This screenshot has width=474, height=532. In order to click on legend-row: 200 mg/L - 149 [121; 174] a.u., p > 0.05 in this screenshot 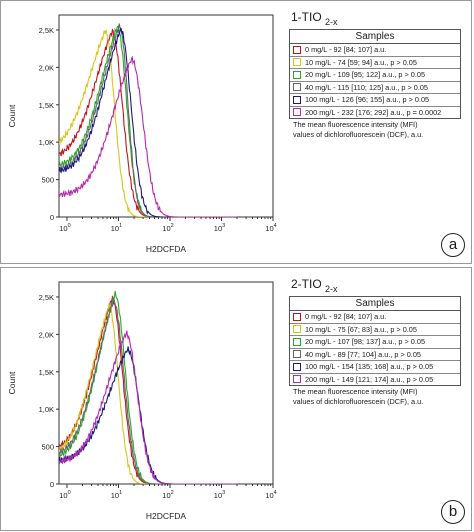, I will do `click(375, 380)`.